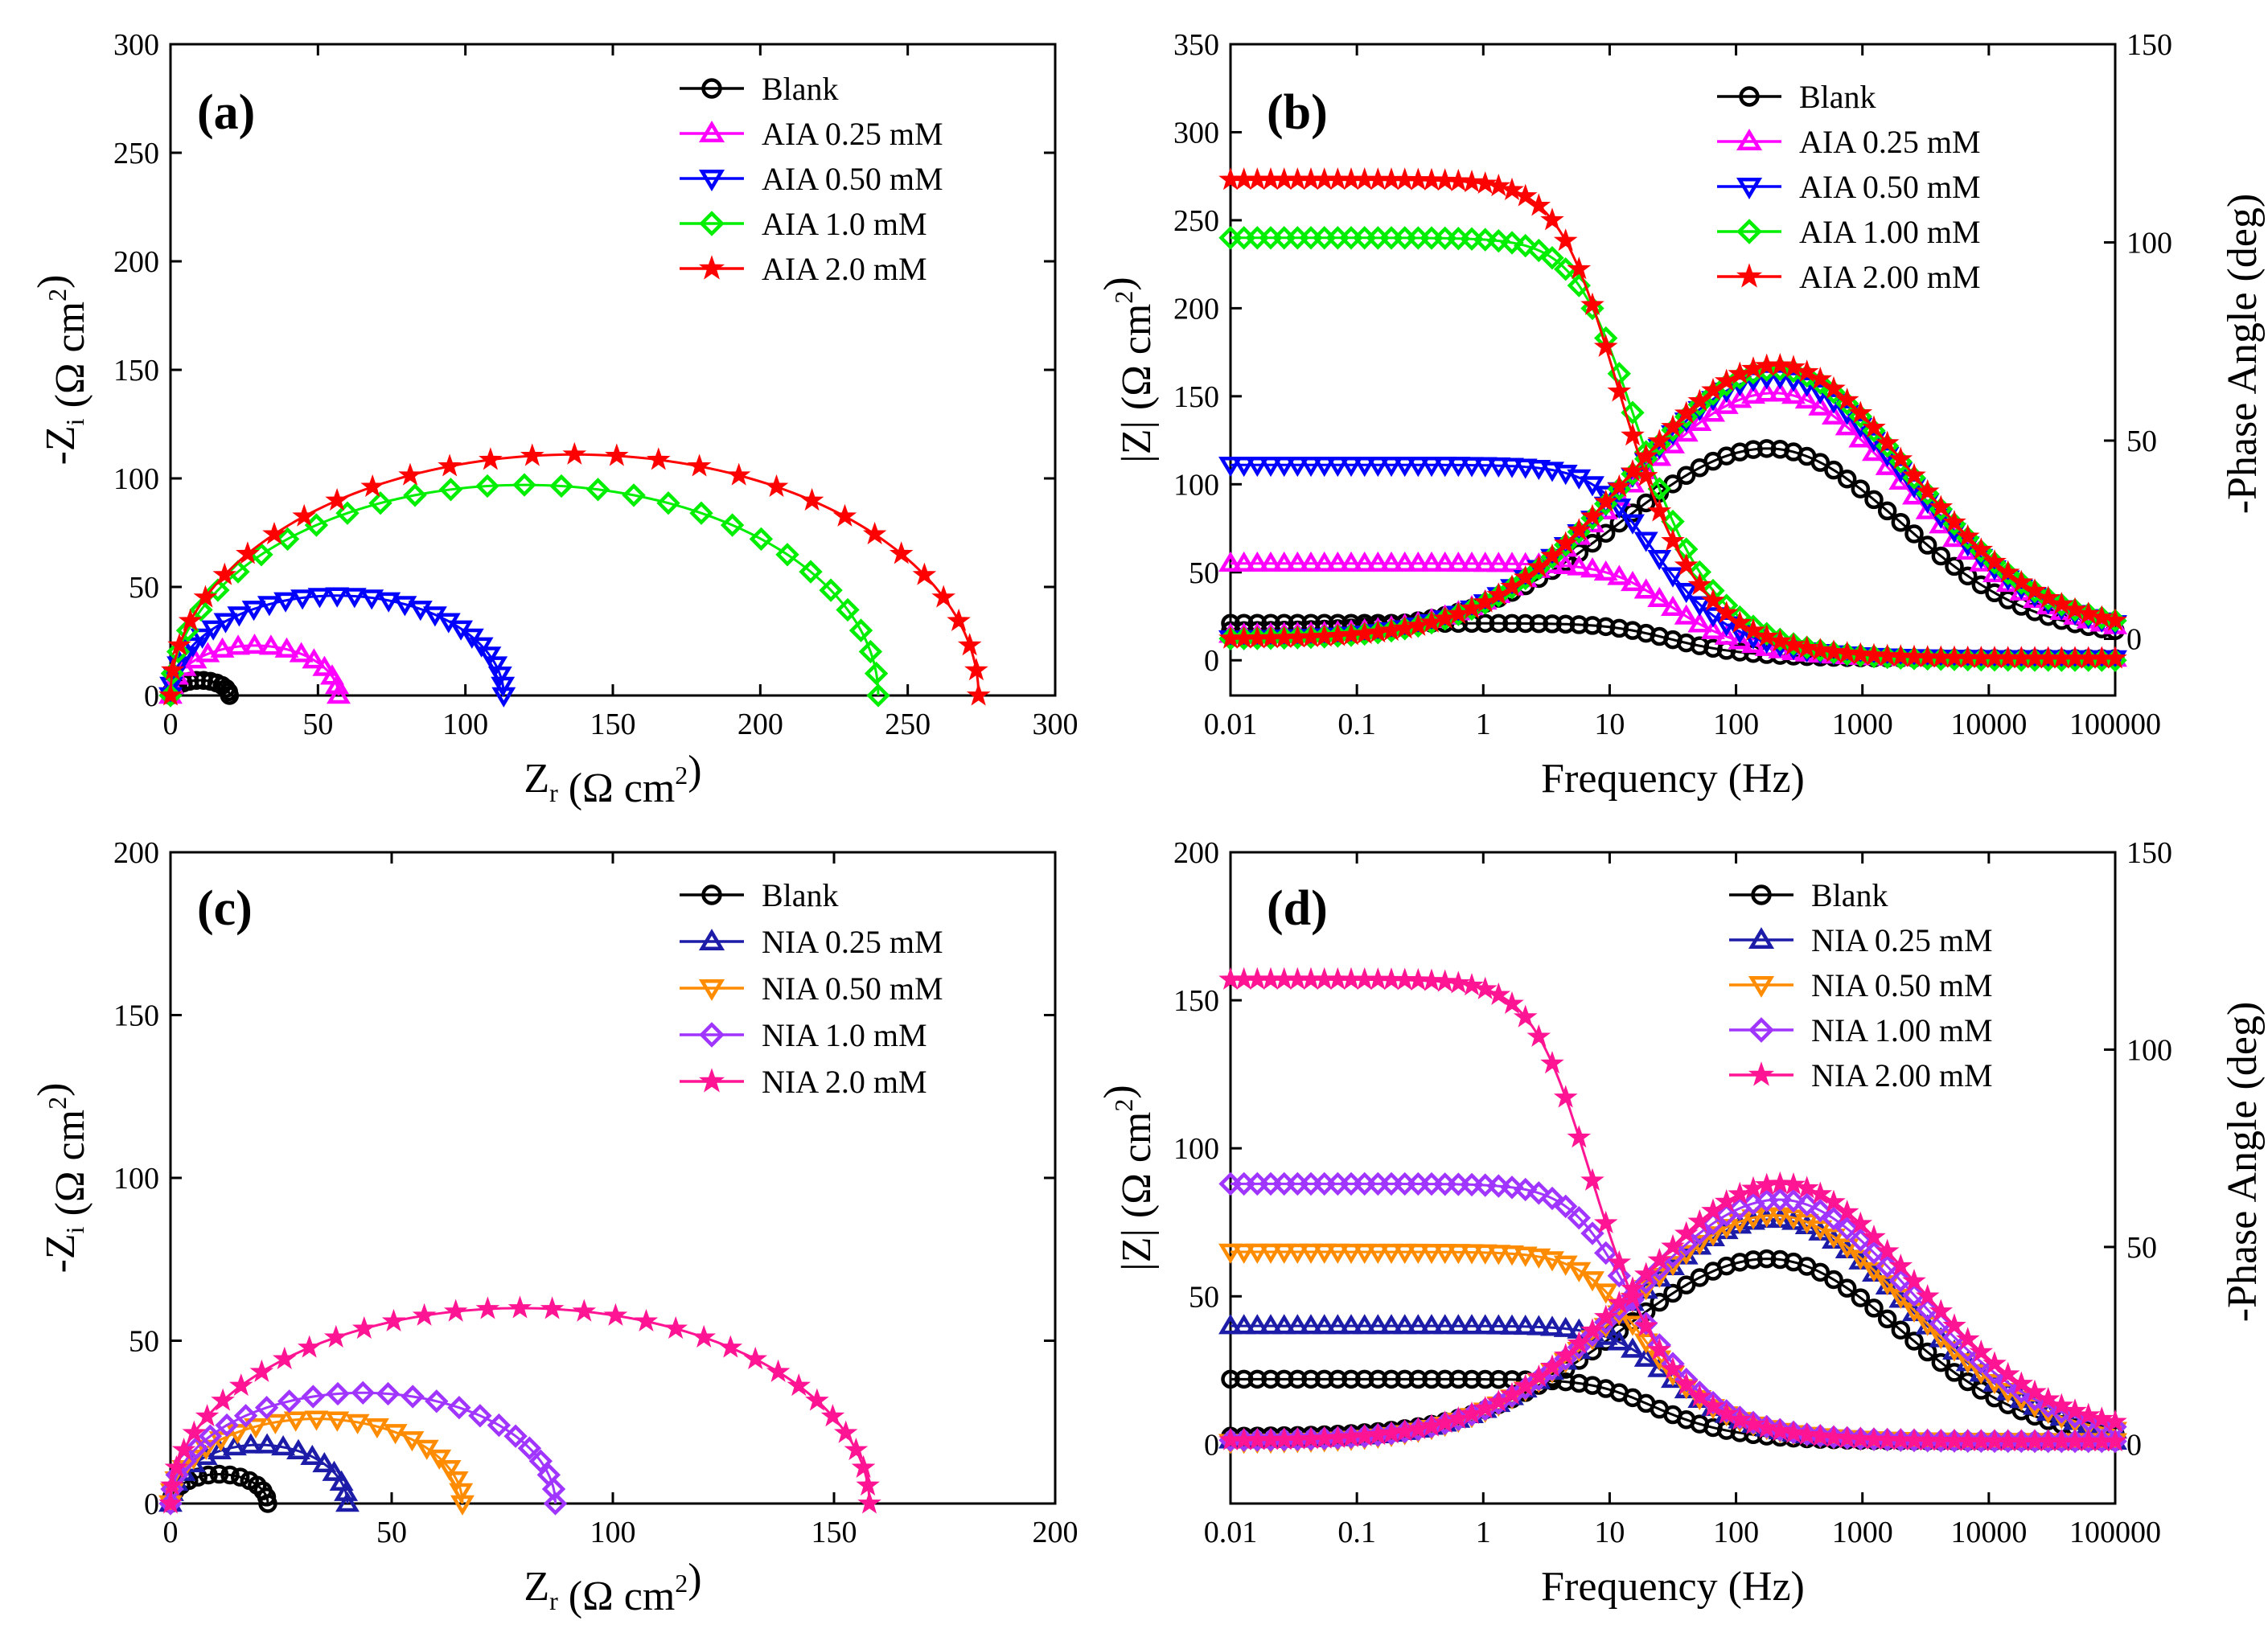  Describe the element at coordinates (144, 588) in the screenshot. I see `y-tick-label: 50` at that location.